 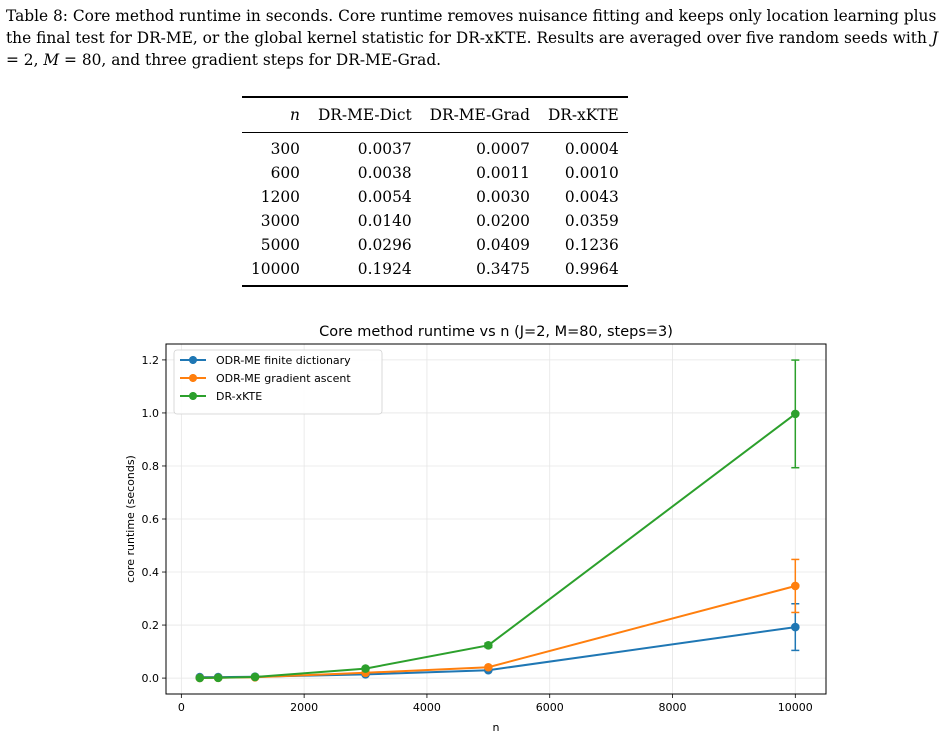 What do you see at coordinates (280, 245) in the screenshot?
I see `table-cell: 5000` at bounding box center [280, 245].